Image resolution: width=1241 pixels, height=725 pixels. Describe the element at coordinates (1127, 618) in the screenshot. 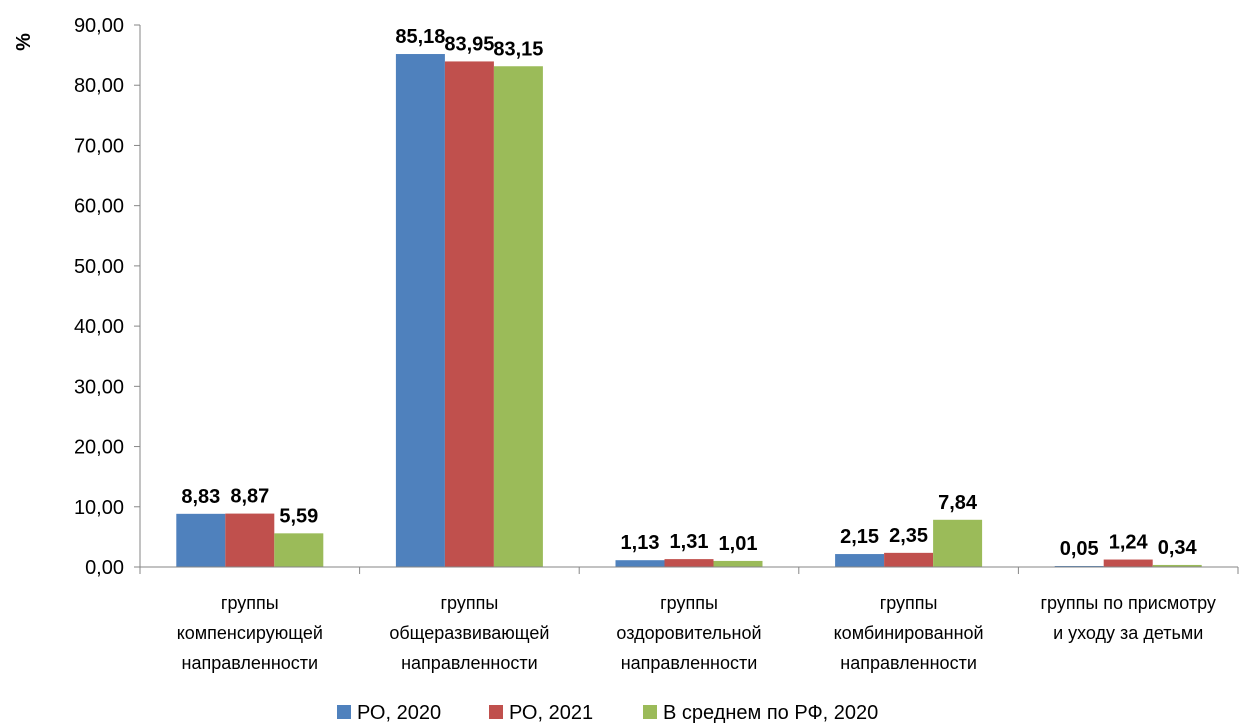

I see `x-category-label: группы по присмотру и уходу за детьми` at that location.